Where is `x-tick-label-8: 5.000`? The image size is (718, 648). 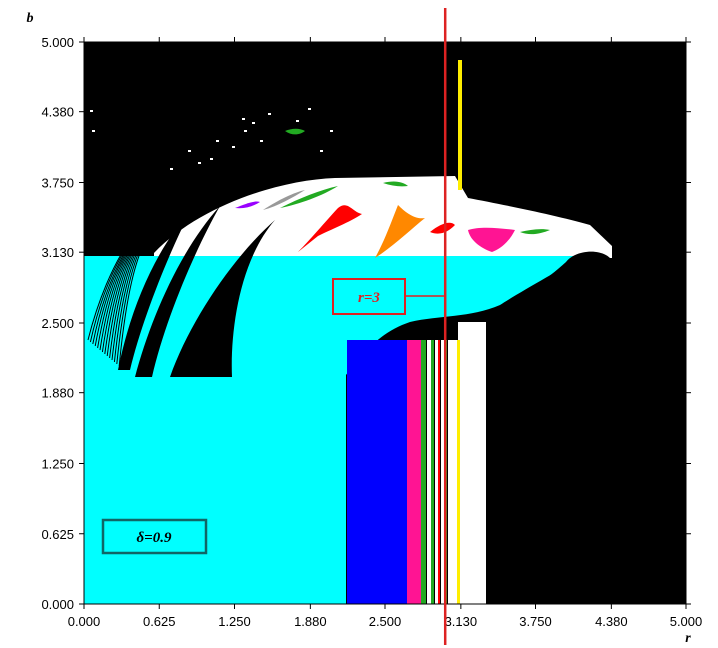
x-tick-label-8: 5.000 is located at coordinates (686, 621).